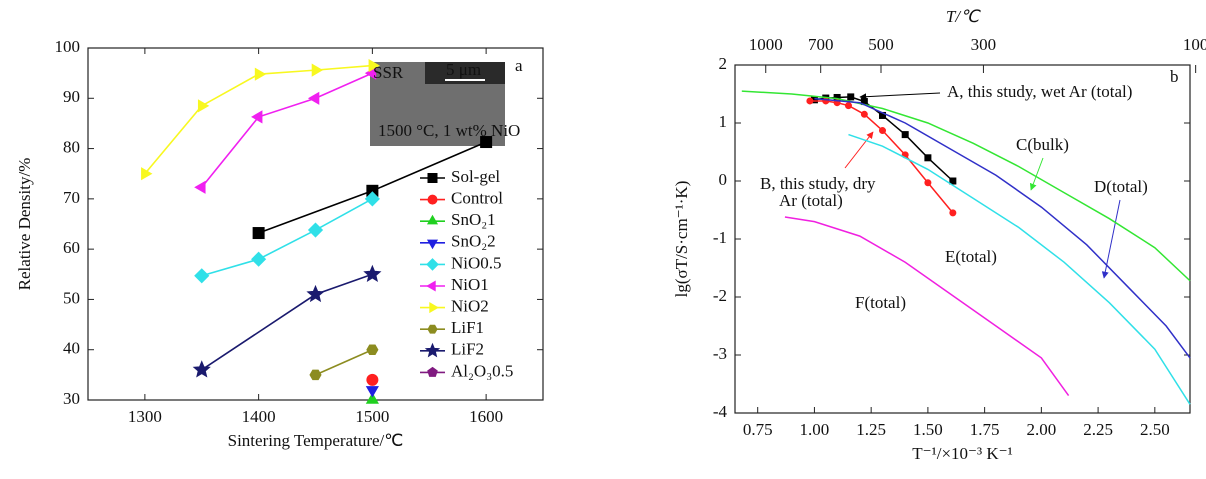 This screenshot has width=1206, height=479. Describe the element at coordinates (984, 44) in the screenshot. I see `x2-tick-label: 300` at that location.